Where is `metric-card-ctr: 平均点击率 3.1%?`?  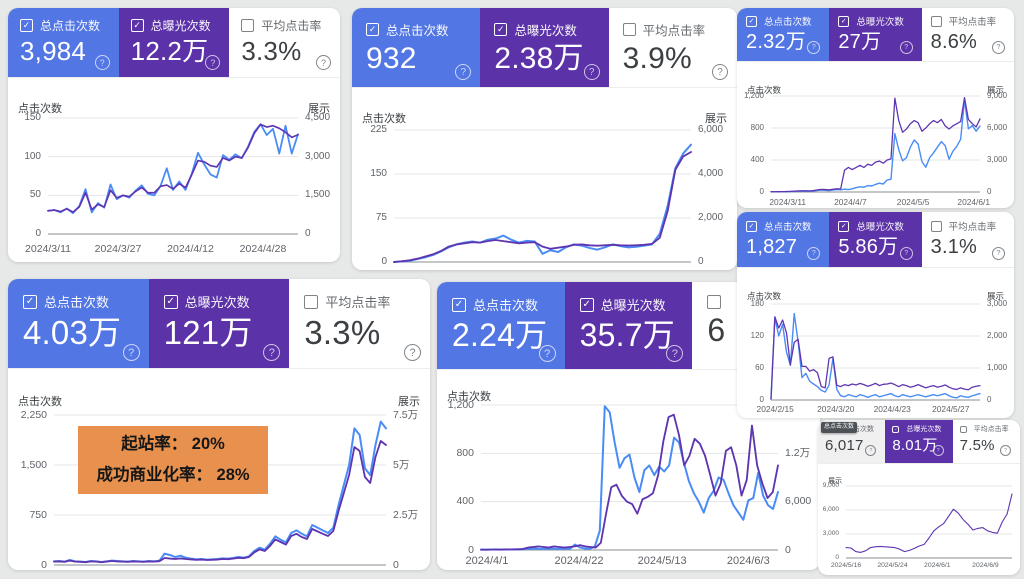
metric-card-ctr: 平均点击率 3.1%? is located at coordinates (967, 239).